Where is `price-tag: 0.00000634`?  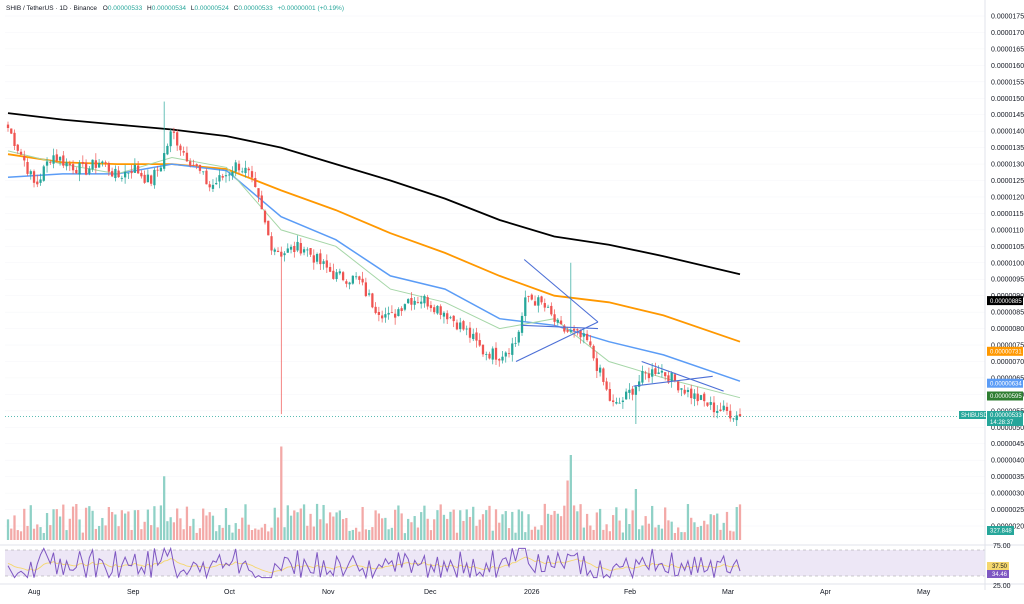
price-tag: 0.00000634 is located at coordinates (1005, 383).